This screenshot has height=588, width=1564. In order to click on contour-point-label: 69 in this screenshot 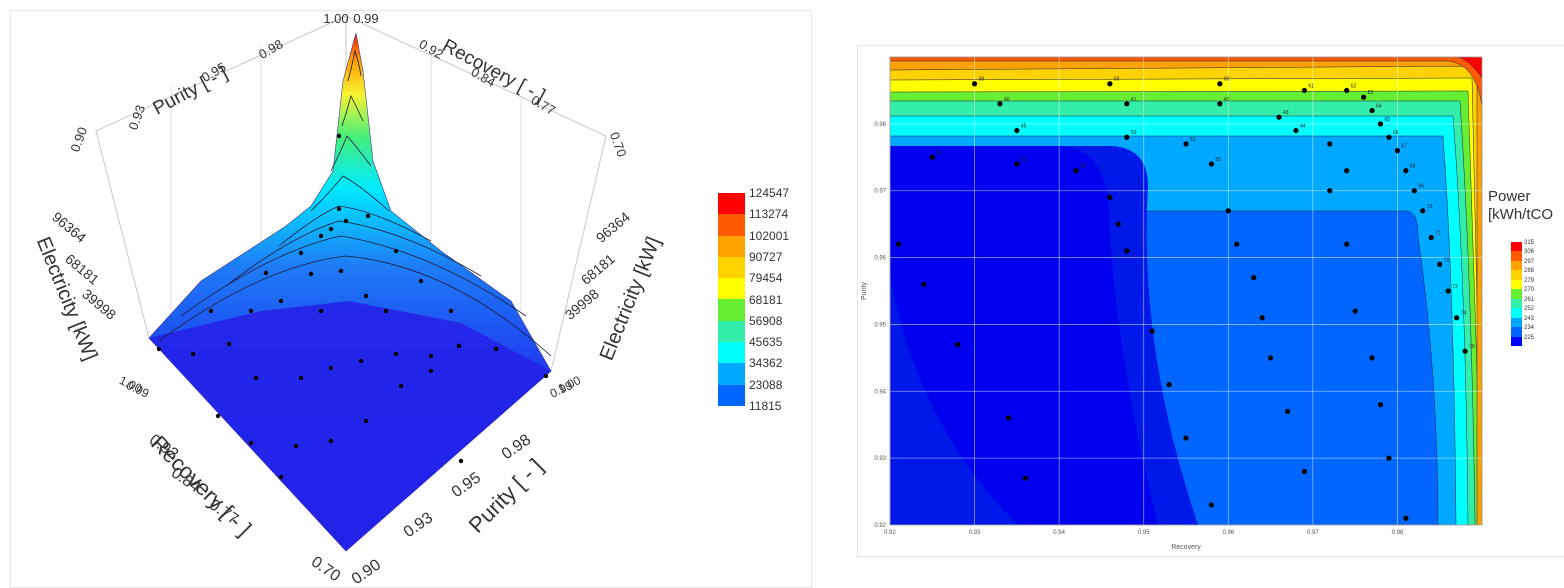, I will do `click(1421, 187)`.